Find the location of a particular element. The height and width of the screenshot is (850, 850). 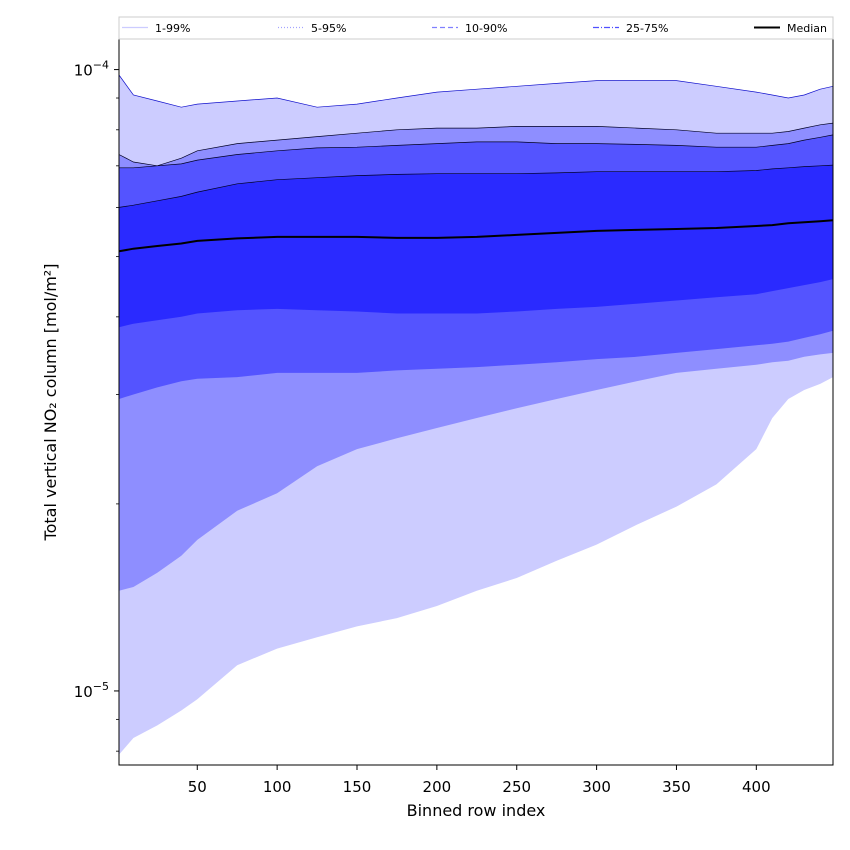

median-line is located at coordinates (476, 236).